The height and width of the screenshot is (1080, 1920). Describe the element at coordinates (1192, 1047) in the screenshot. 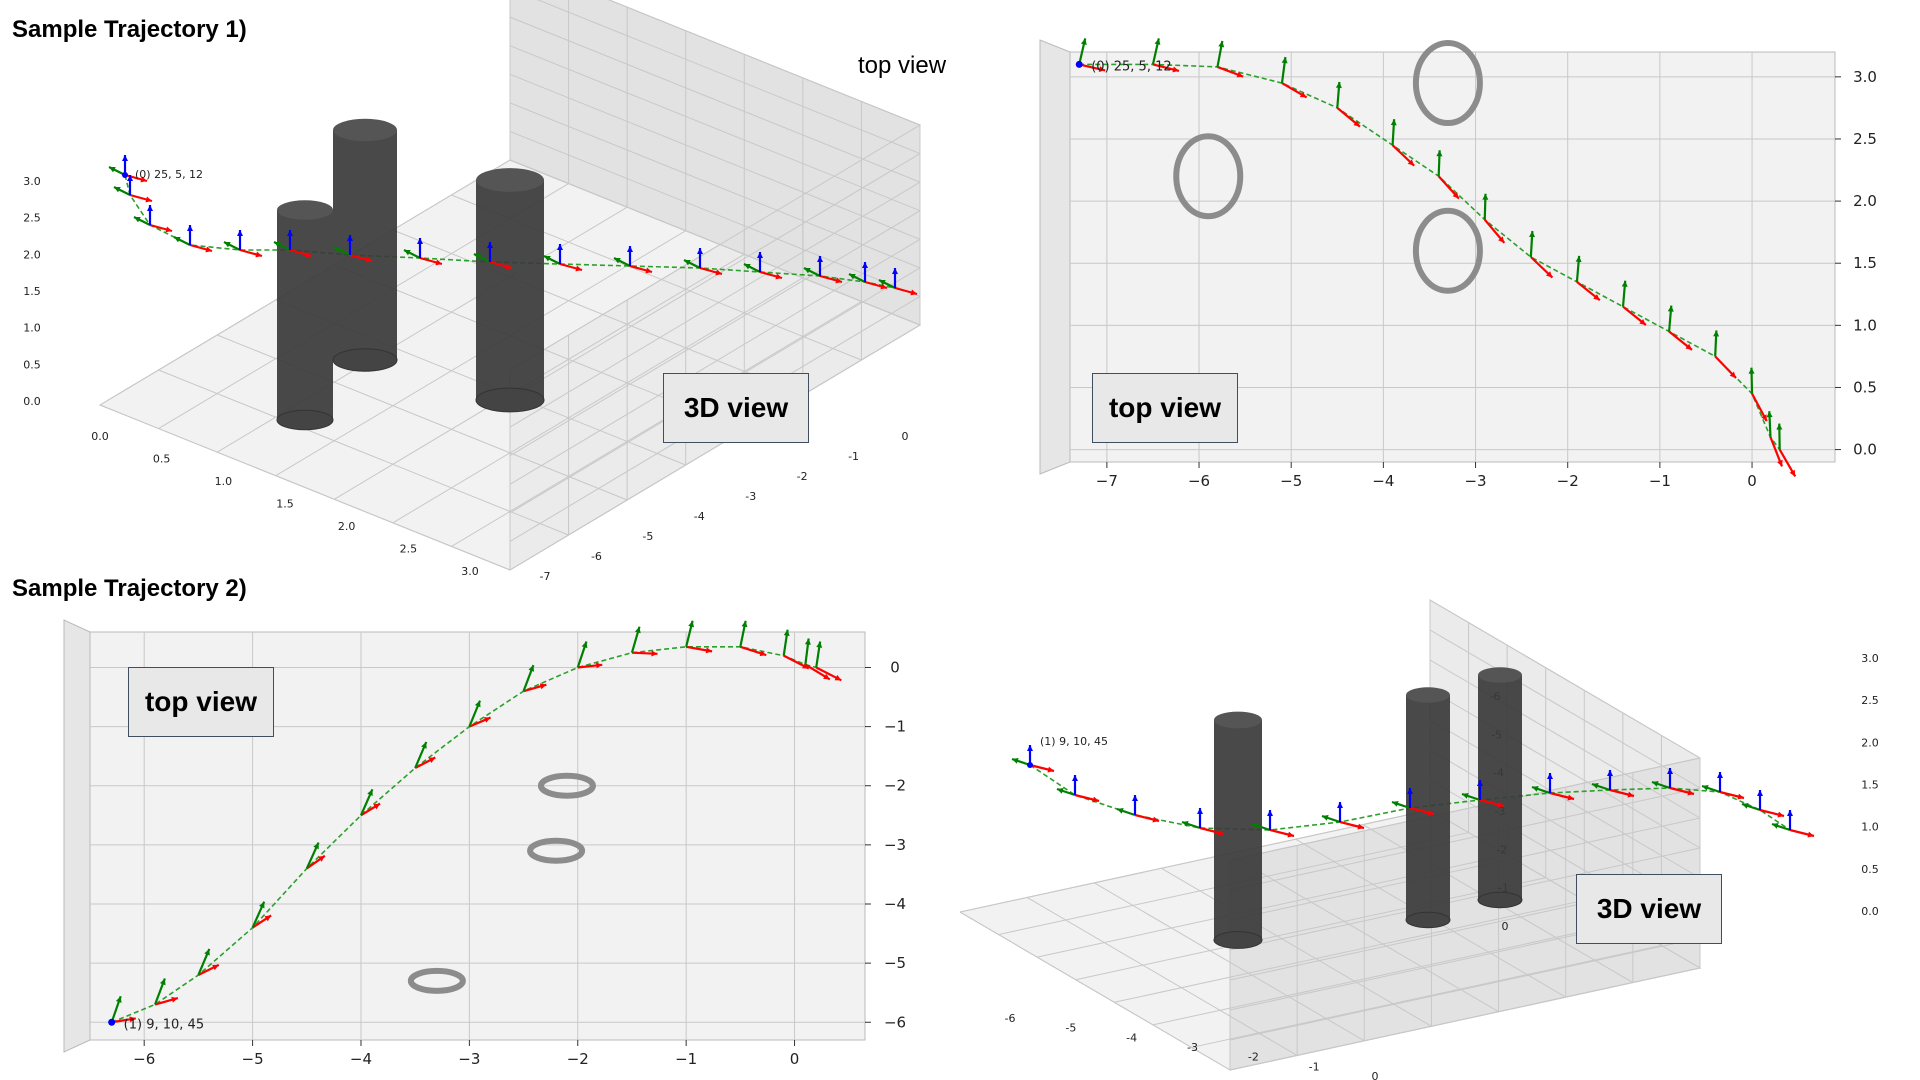

I see `x-tick-label: -3` at that location.